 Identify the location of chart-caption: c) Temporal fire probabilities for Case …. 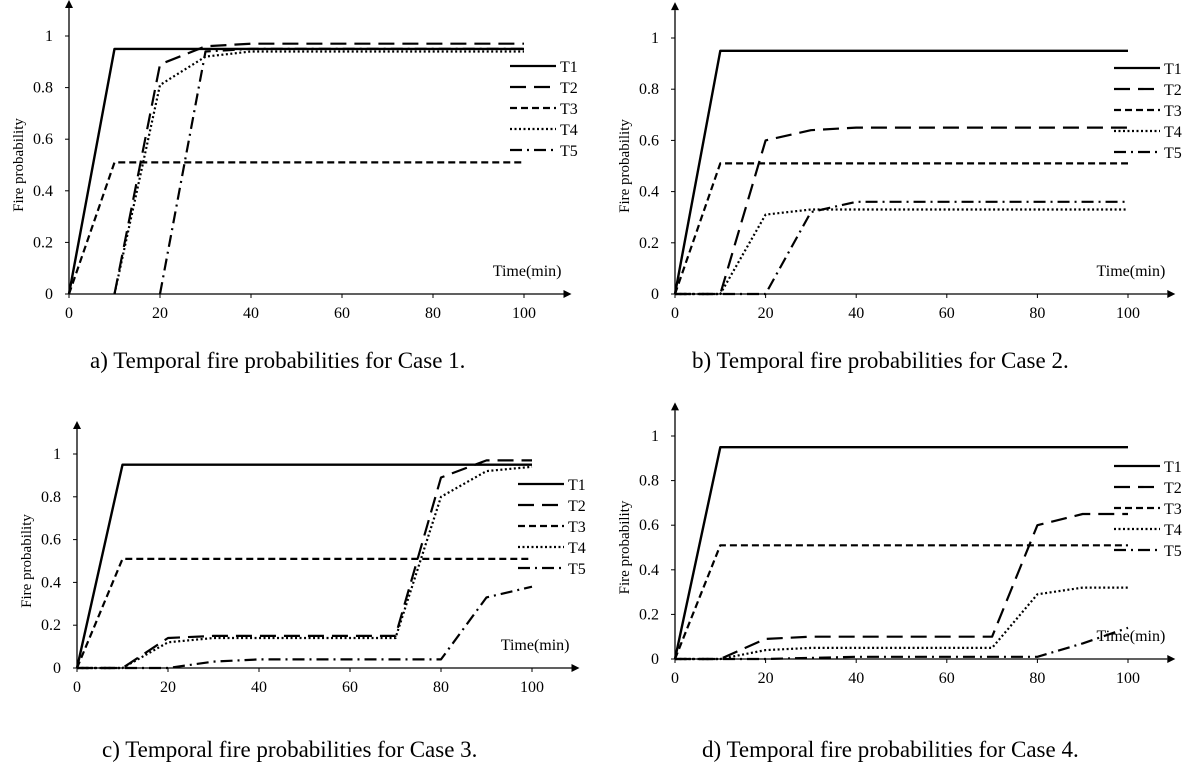
(290, 749).